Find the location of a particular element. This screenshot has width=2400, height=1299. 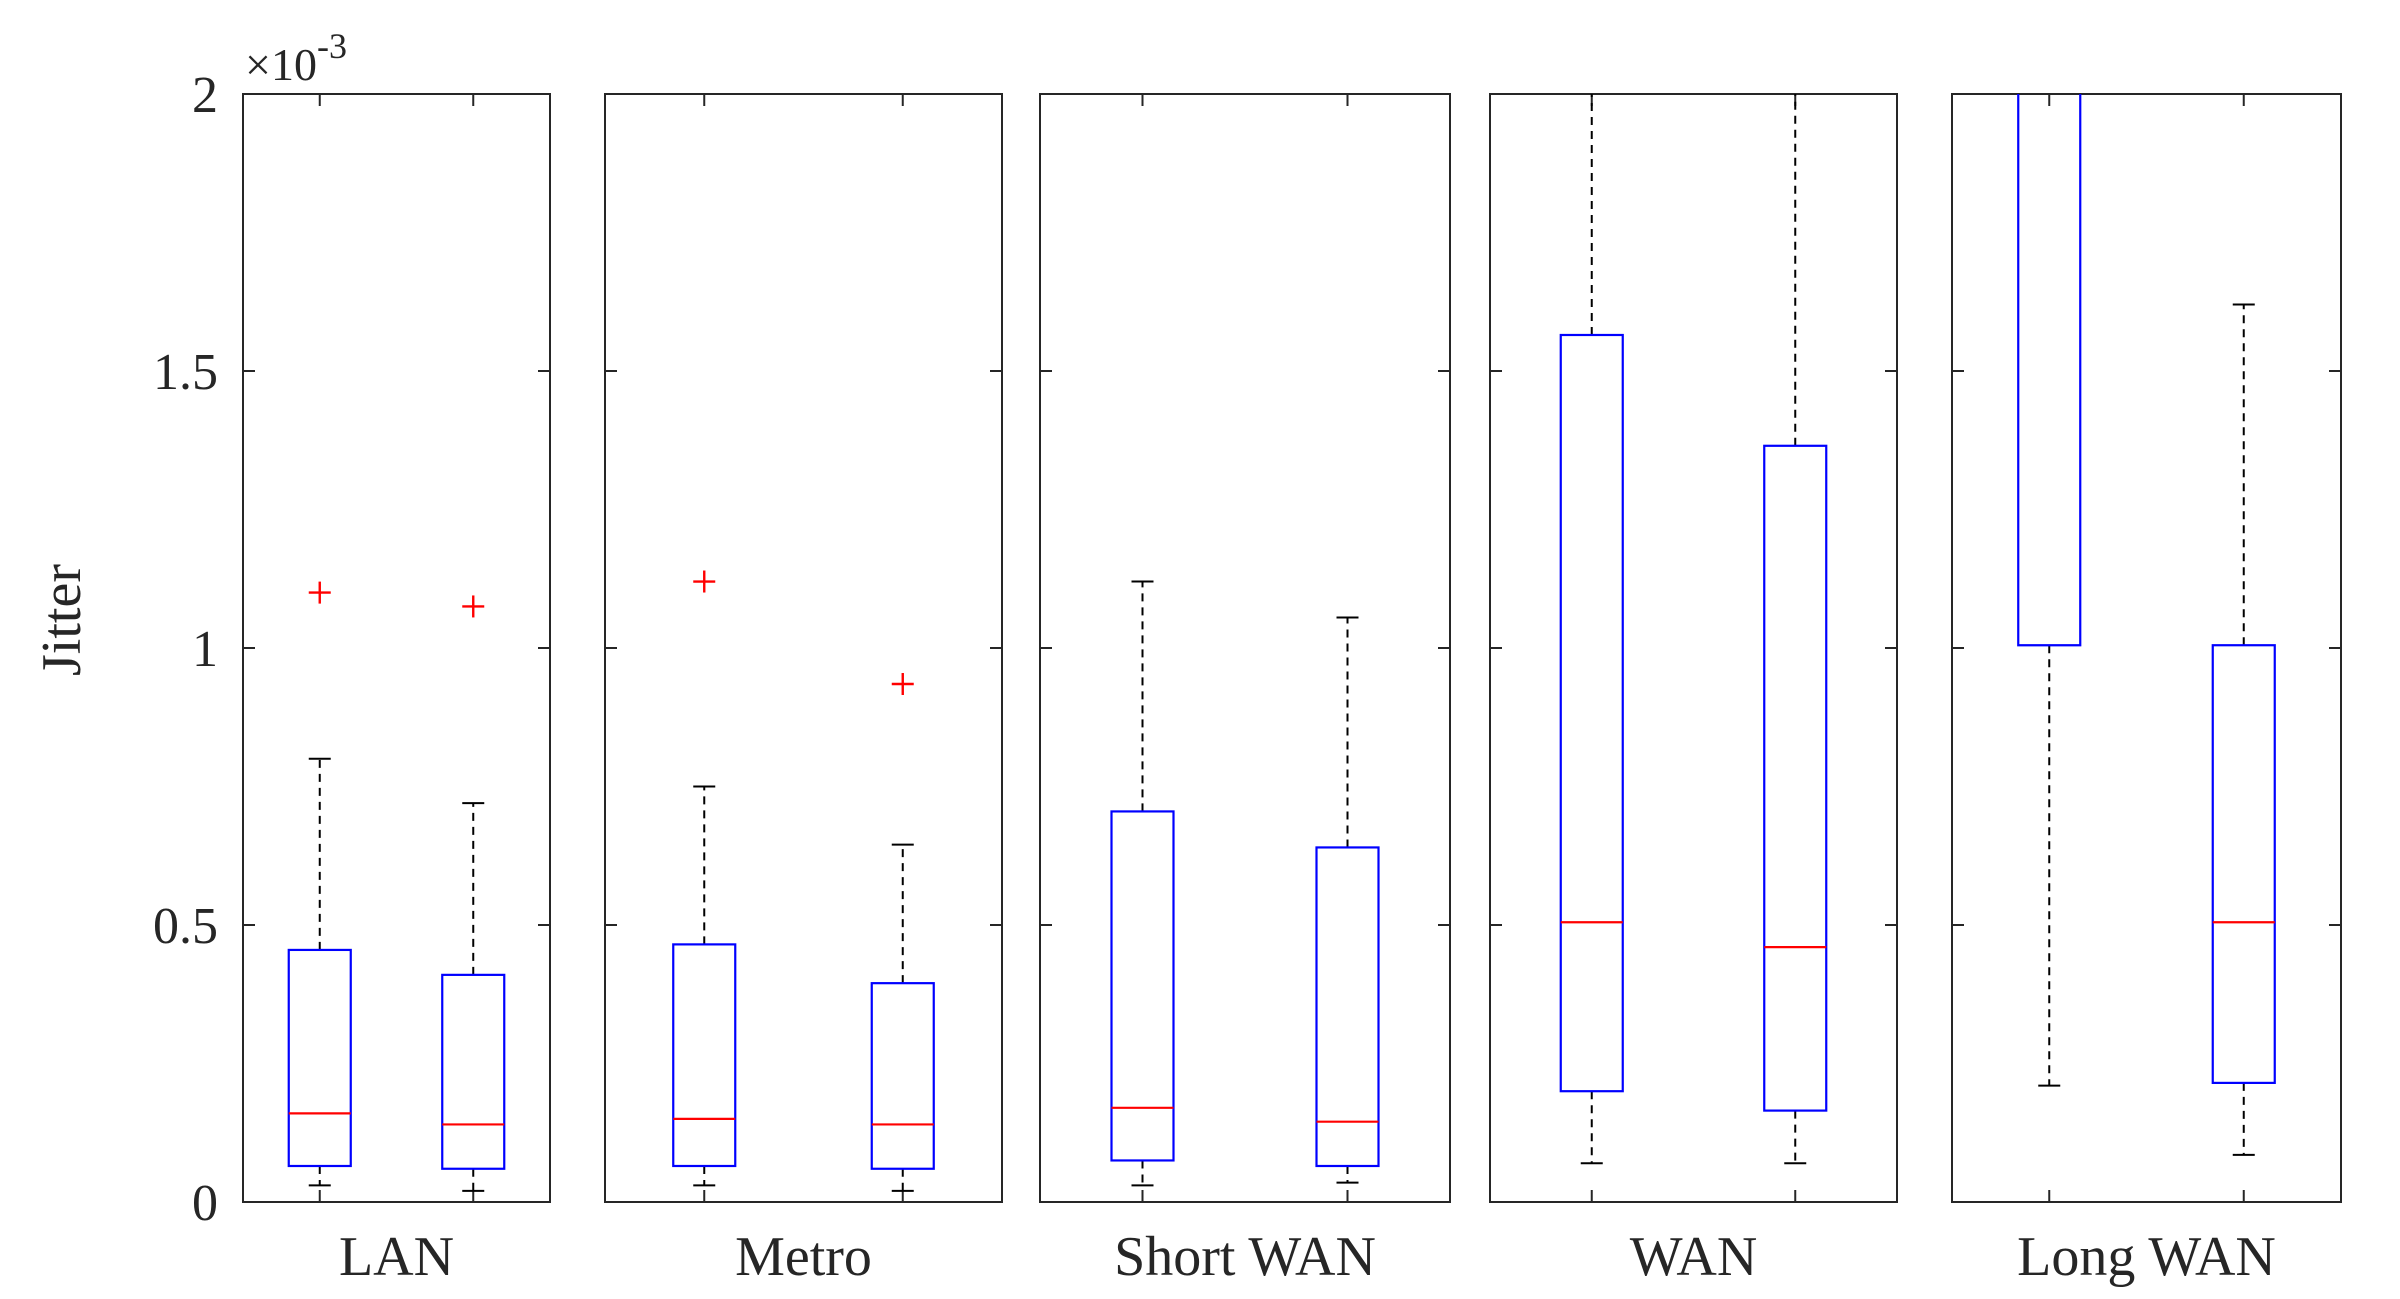

panel-long-wan: Long WAN is located at coordinates (2146, 690).